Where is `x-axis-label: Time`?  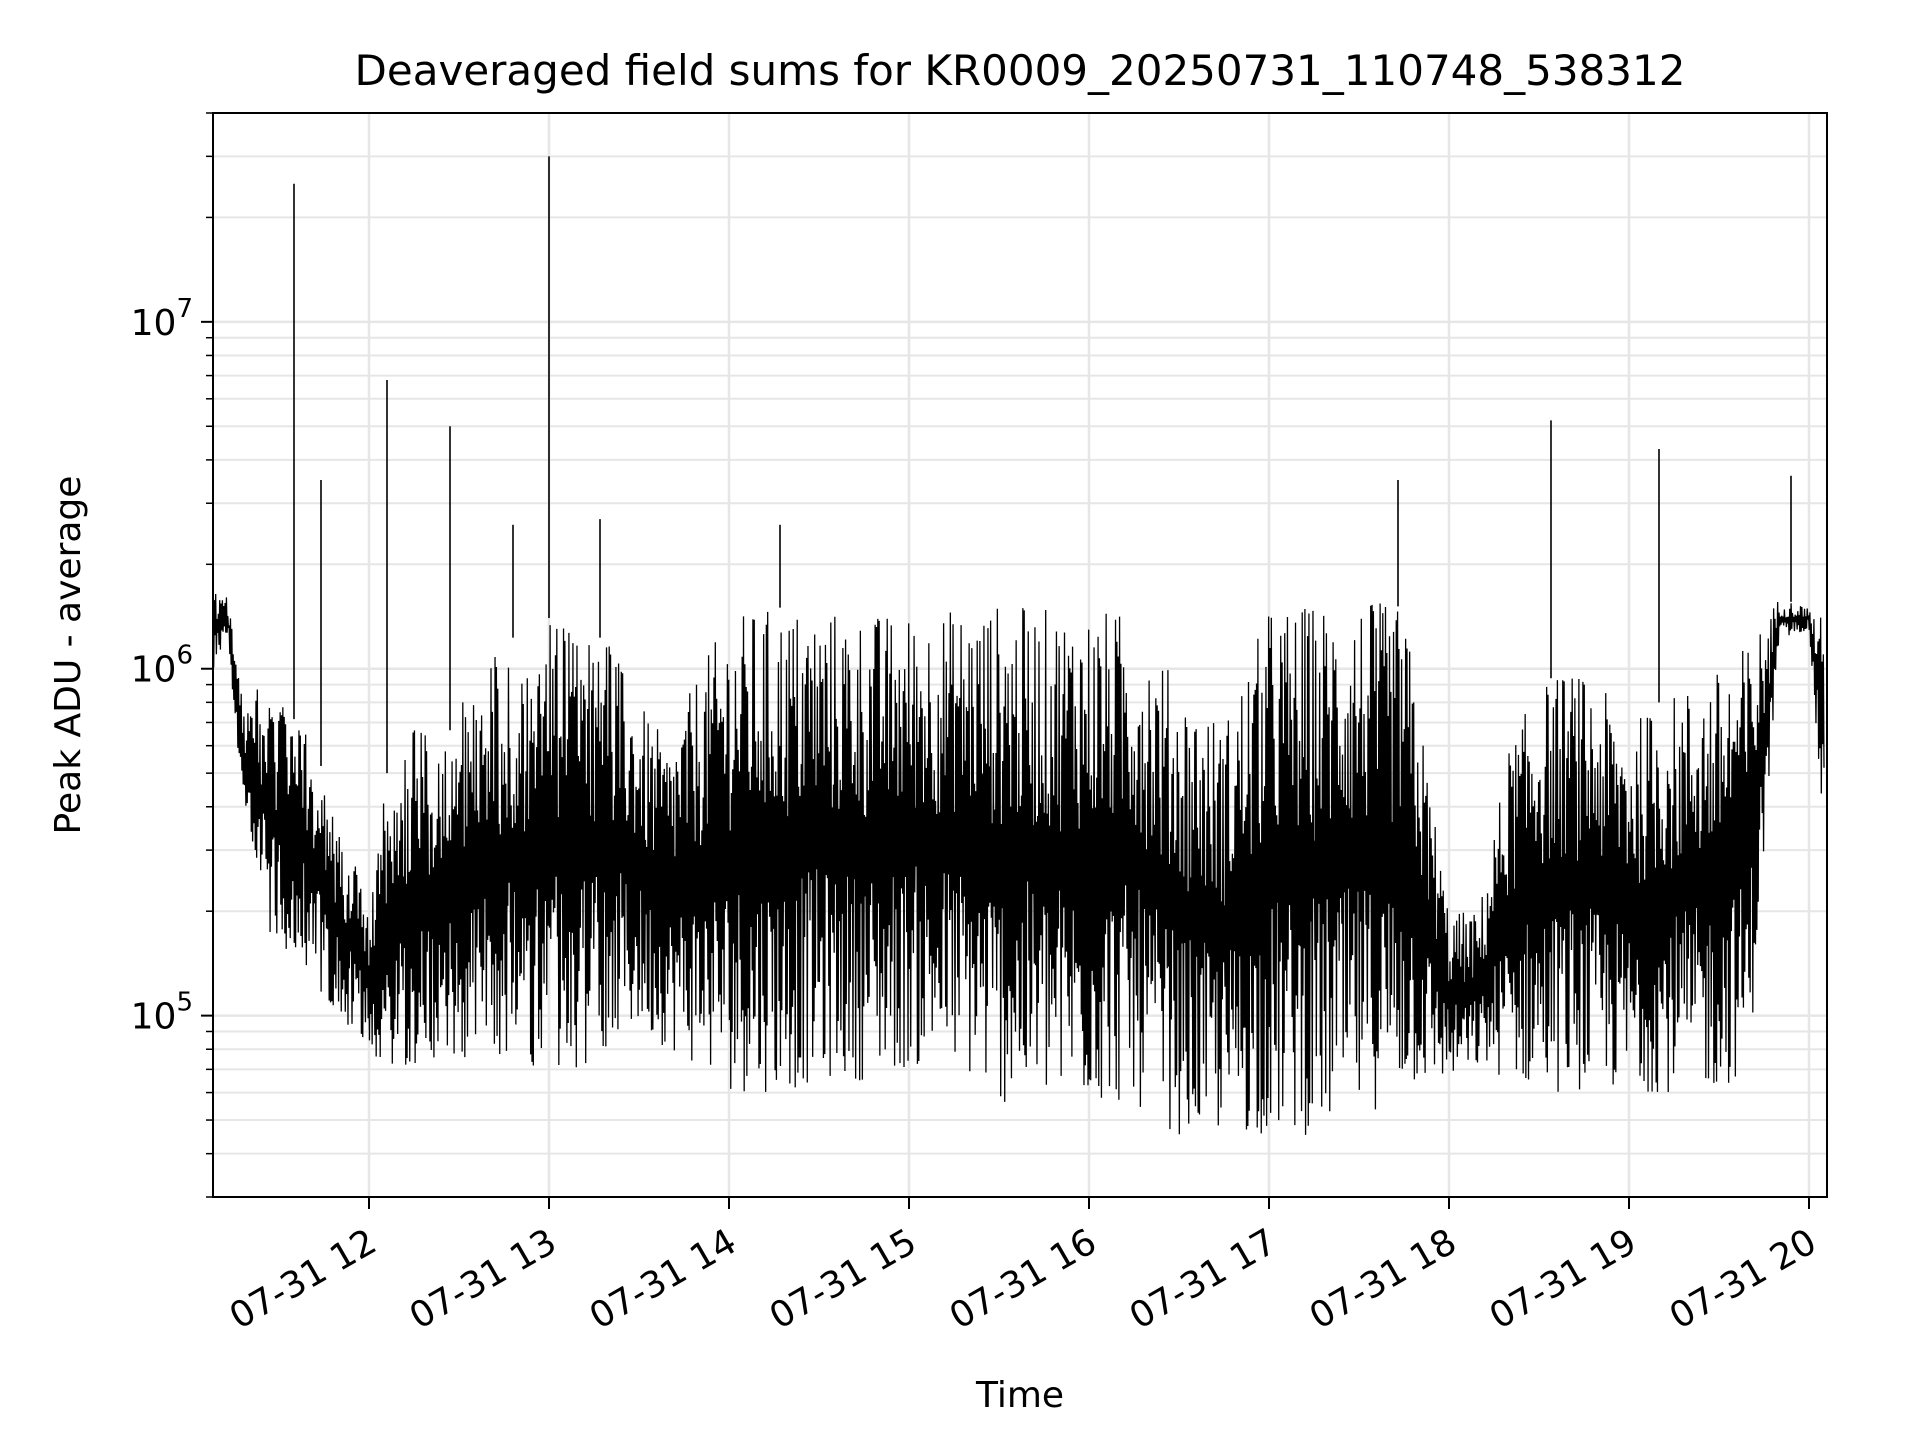 x-axis-label: Time is located at coordinates (1019, 1395).